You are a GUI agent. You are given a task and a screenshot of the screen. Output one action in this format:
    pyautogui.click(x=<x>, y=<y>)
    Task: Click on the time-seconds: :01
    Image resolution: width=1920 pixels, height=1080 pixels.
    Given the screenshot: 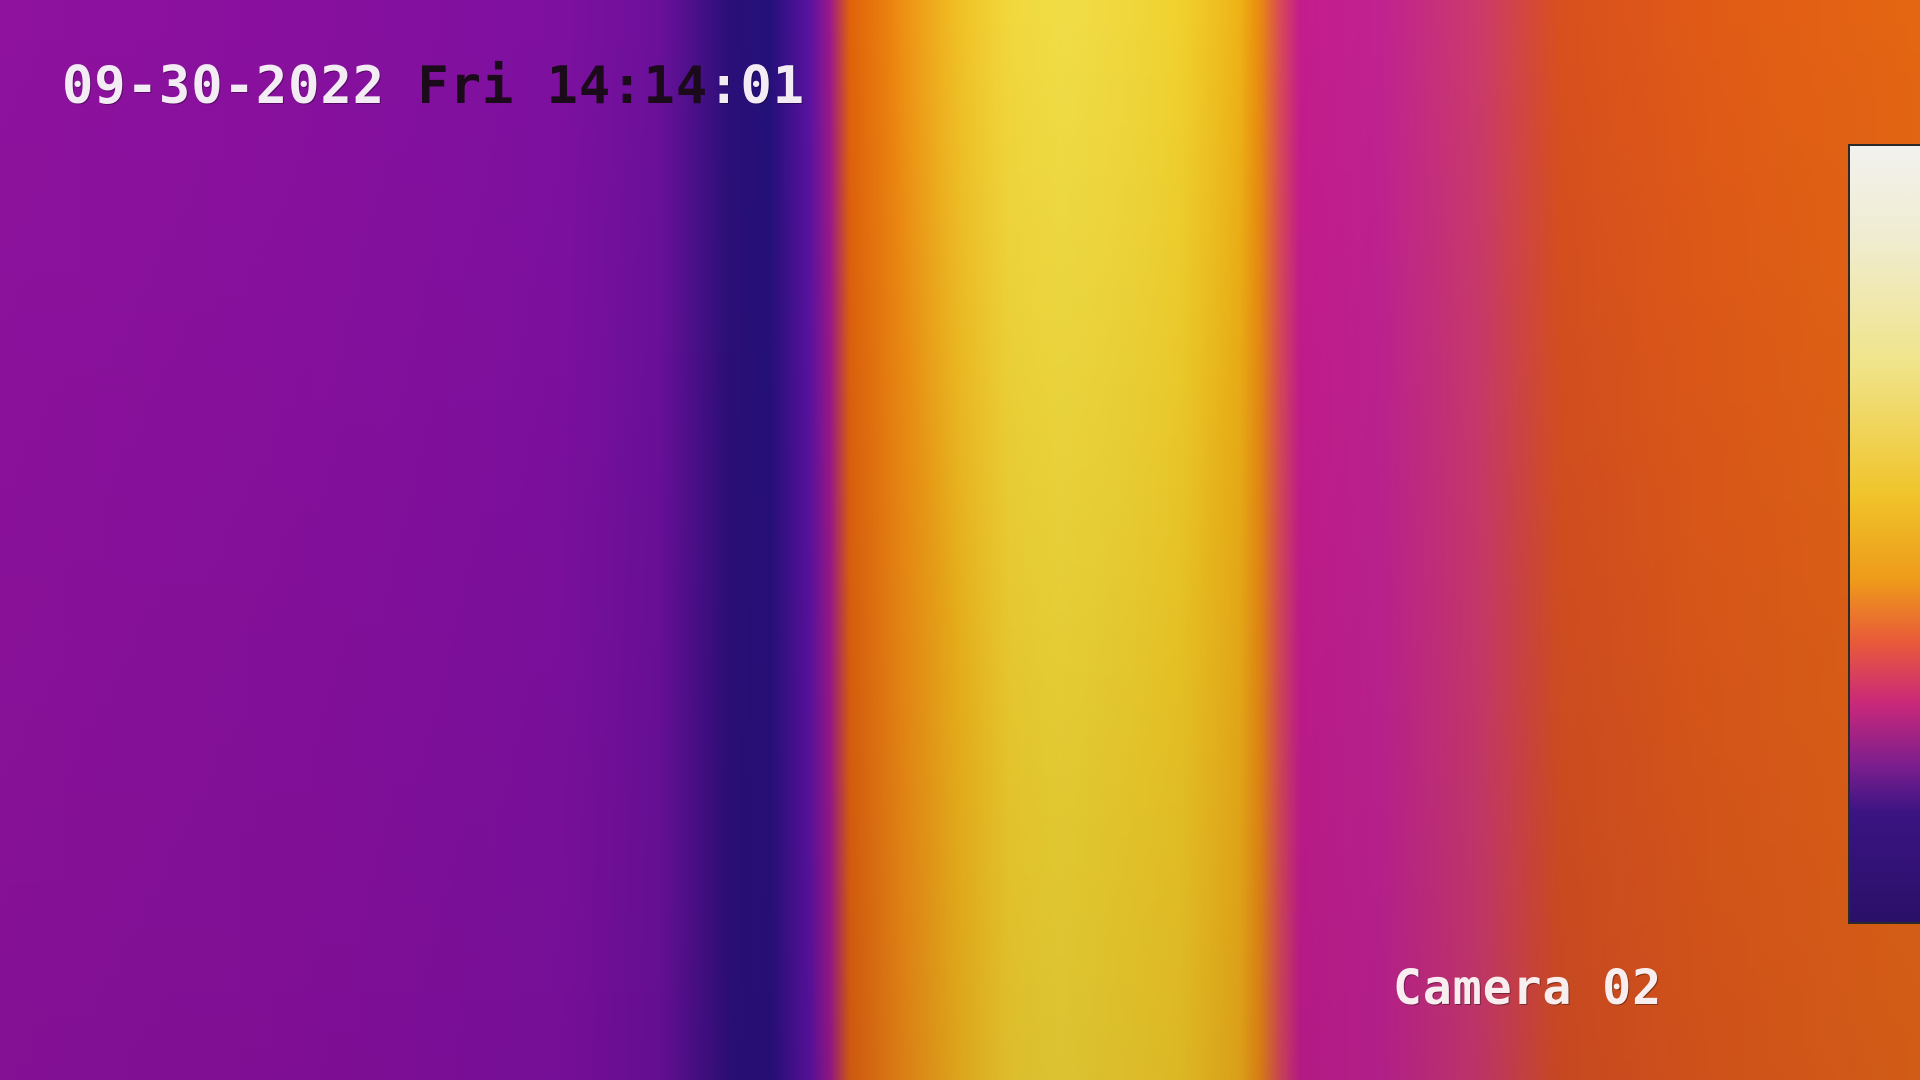 What is the action you would take?
    pyautogui.click(x=757, y=86)
    